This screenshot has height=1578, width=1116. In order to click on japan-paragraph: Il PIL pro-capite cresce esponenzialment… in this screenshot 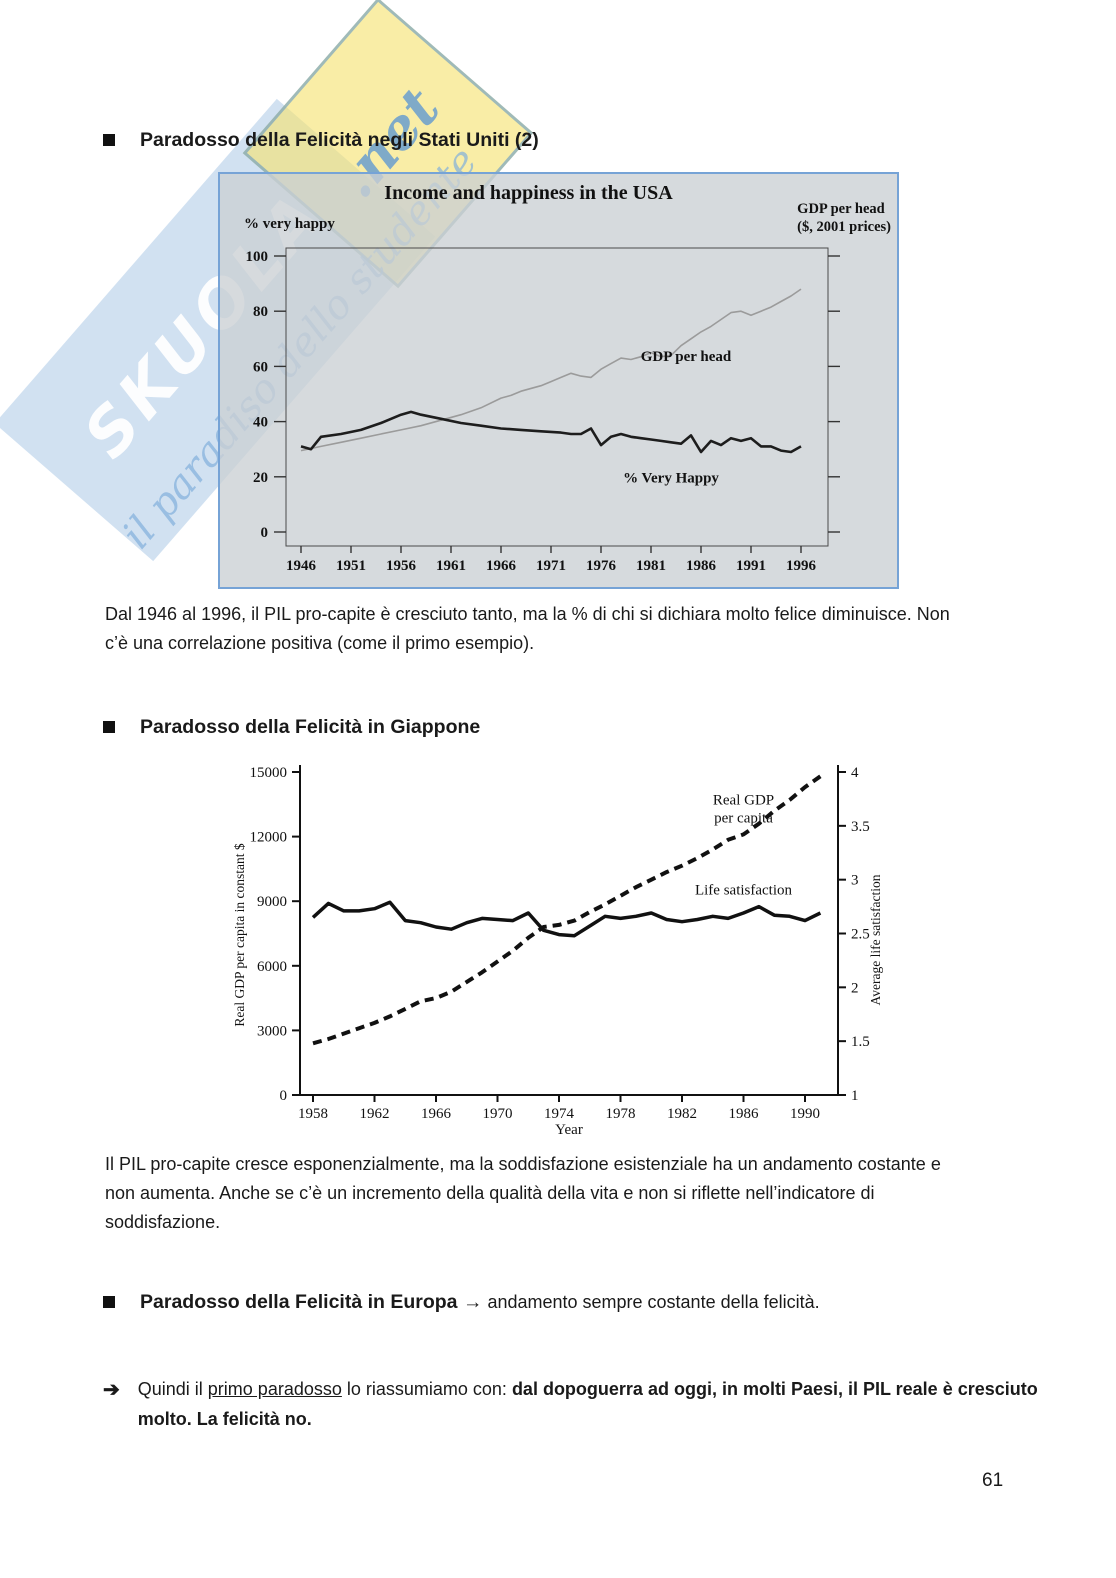, I will do `click(523, 1193)`.